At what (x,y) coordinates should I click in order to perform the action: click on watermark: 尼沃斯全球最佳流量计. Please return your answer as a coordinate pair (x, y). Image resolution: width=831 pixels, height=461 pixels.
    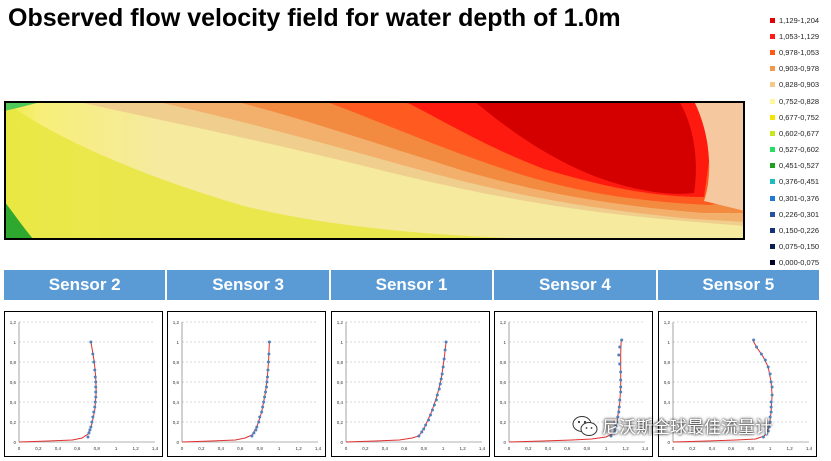
    Looking at the image, I should click on (672, 425).